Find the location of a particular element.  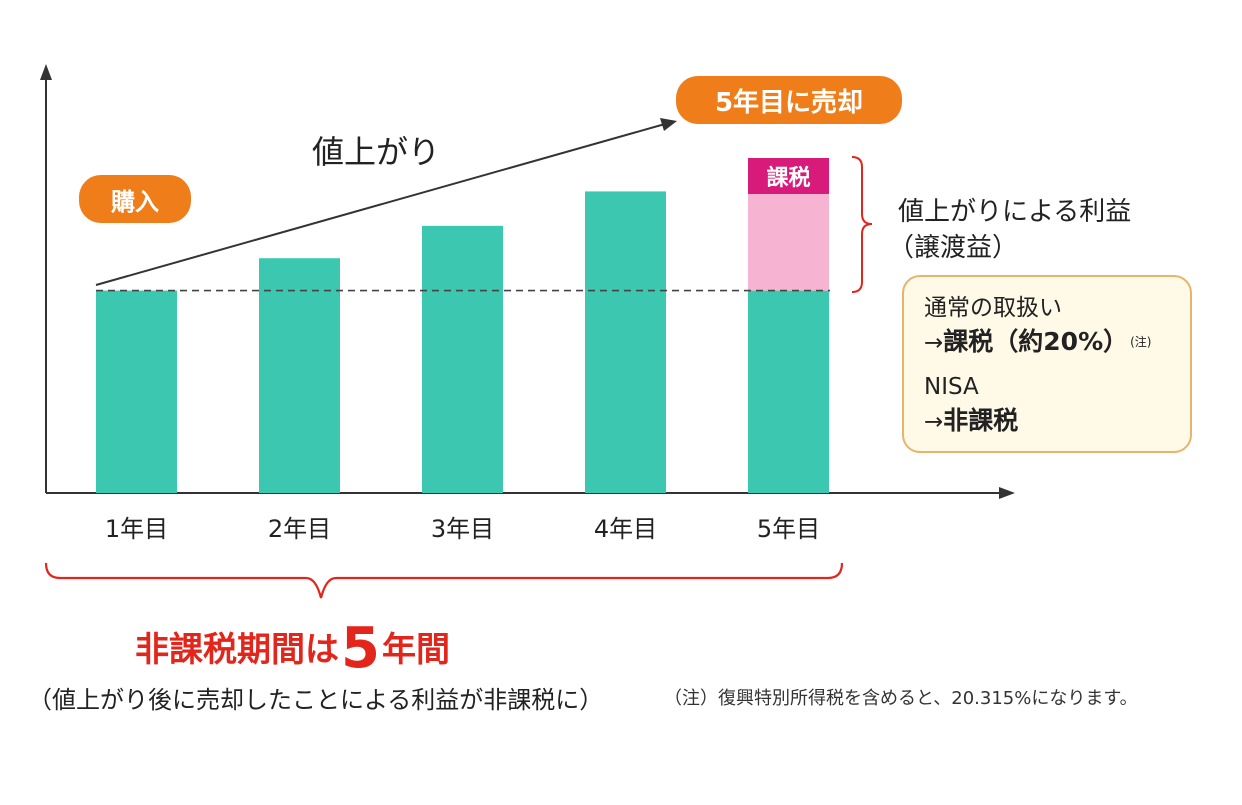

gain-title: 値上がりによる利益 is located at coordinates (1015, 212).